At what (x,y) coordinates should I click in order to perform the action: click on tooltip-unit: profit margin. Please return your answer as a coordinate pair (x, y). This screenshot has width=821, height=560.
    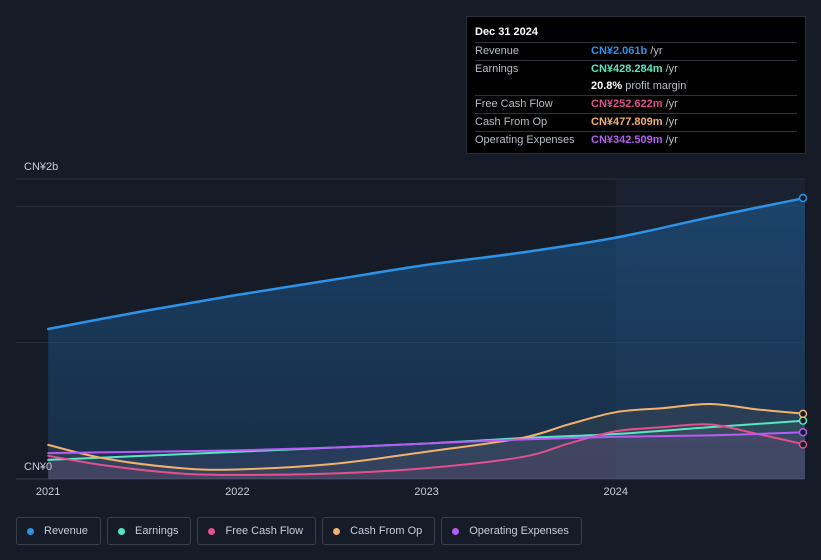
    Looking at the image, I should click on (656, 86).